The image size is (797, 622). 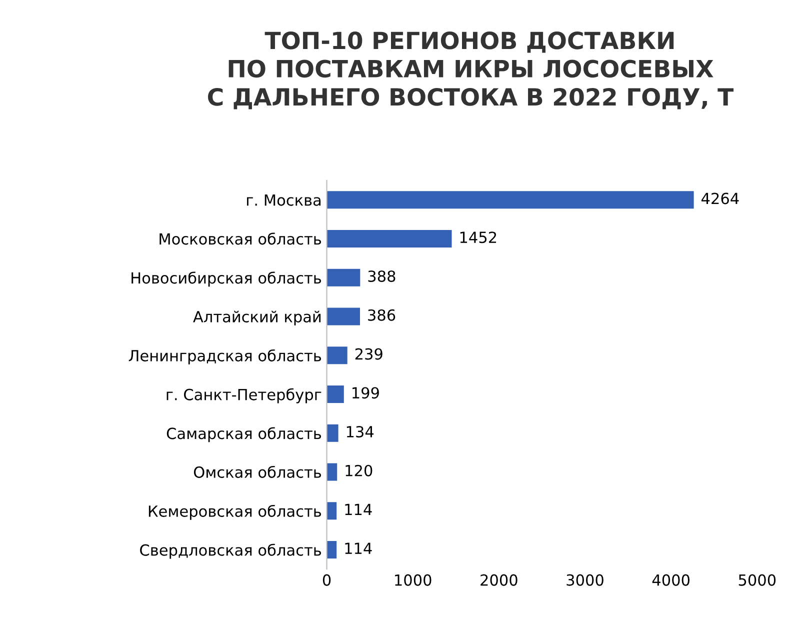 What do you see at coordinates (671, 580) in the screenshot?
I see `x-tick-label: 4000` at bounding box center [671, 580].